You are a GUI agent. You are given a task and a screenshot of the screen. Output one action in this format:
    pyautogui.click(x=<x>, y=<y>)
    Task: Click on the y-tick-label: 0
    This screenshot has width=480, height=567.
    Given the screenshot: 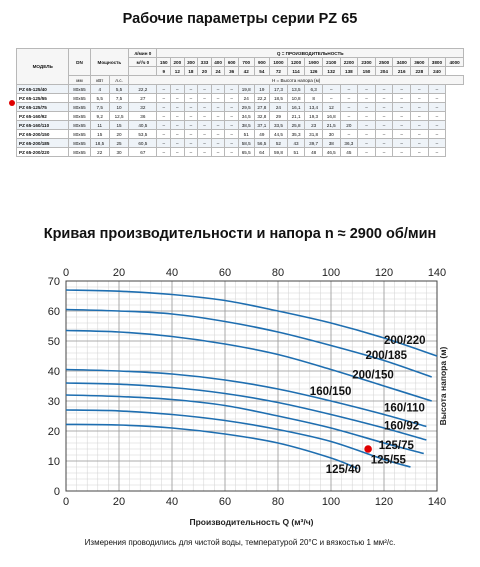 What is the action you would take?
    pyautogui.click(x=57, y=492)
    